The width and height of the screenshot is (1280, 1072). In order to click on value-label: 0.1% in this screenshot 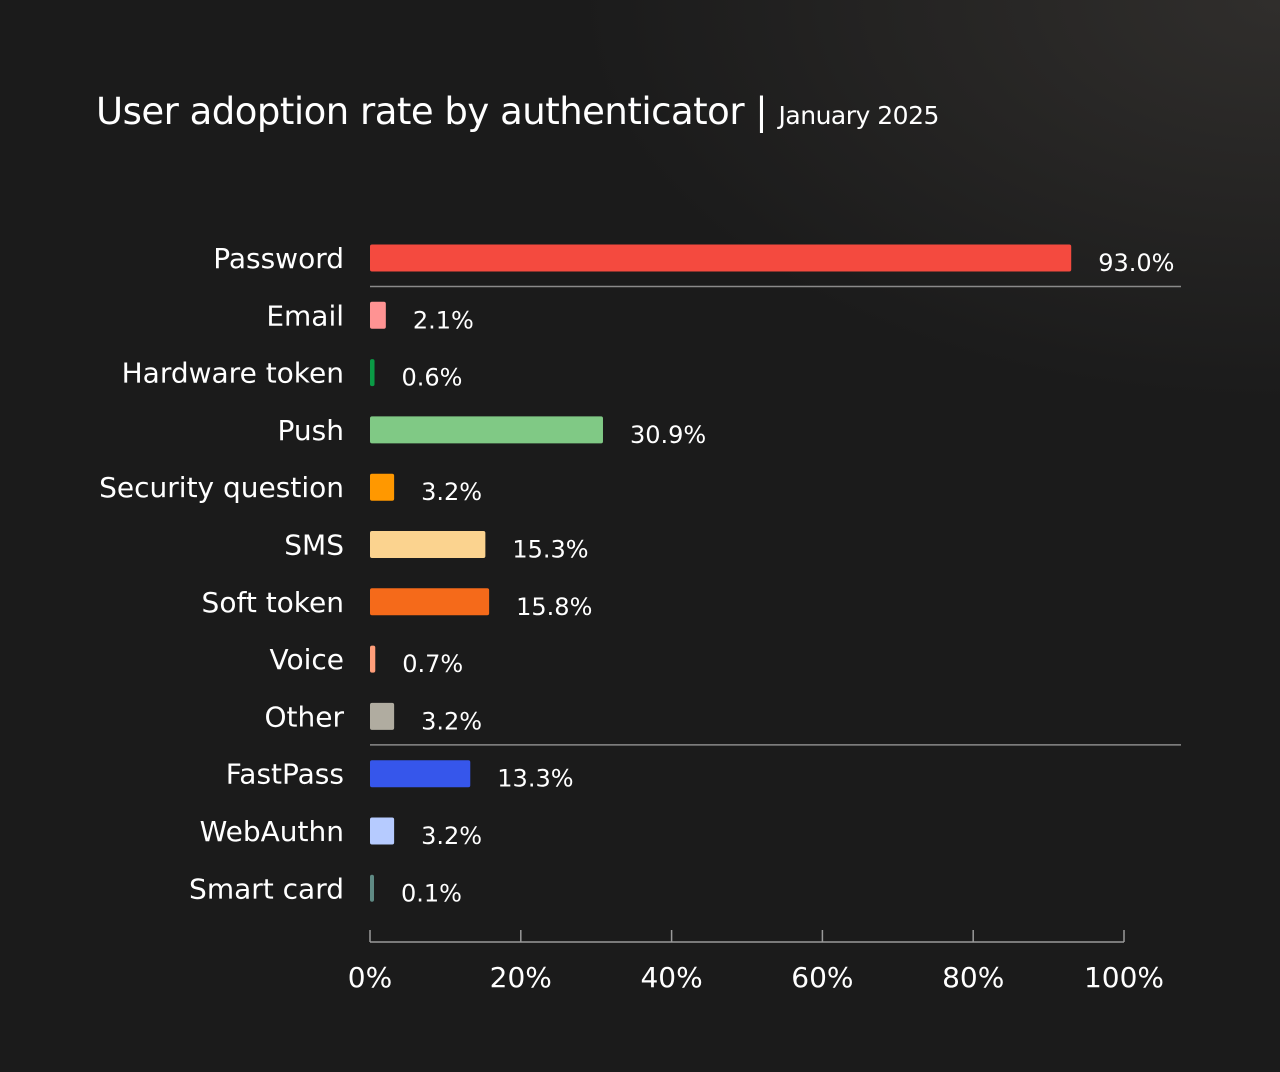, I will do `click(431, 893)`.